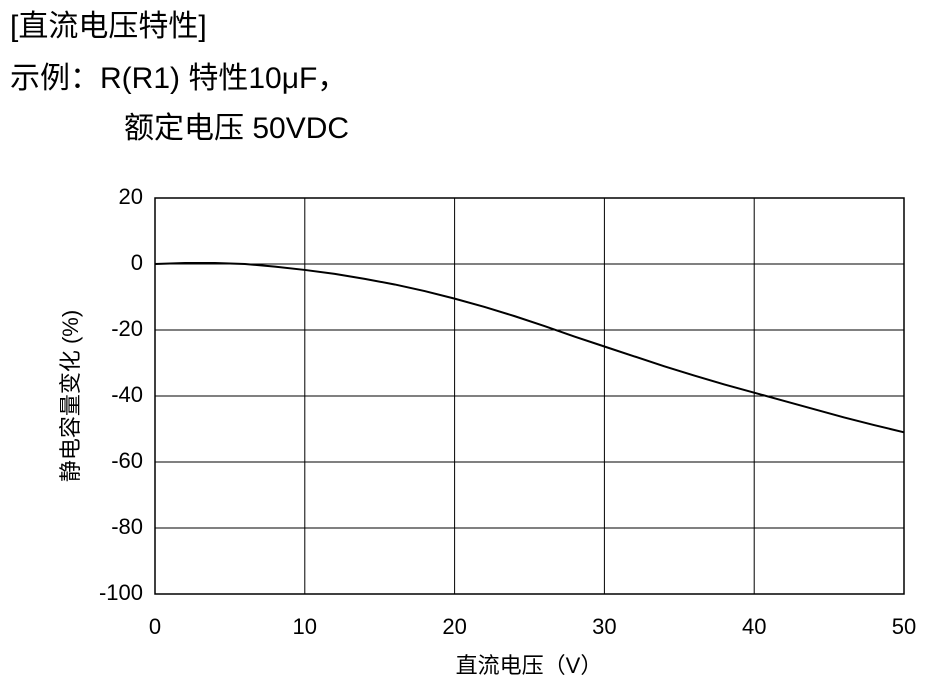  What do you see at coordinates (137, 262) in the screenshot?
I see `y-tick-label: 0` at bounding box center [137, 262].